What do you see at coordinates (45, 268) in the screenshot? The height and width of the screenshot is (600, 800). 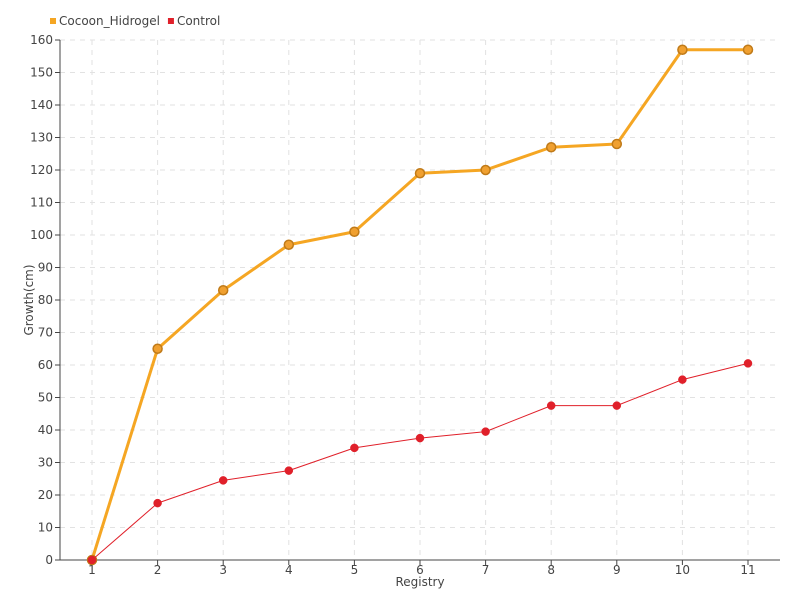 I see `y-tick-label: 90` at bounding box center [45, 268].